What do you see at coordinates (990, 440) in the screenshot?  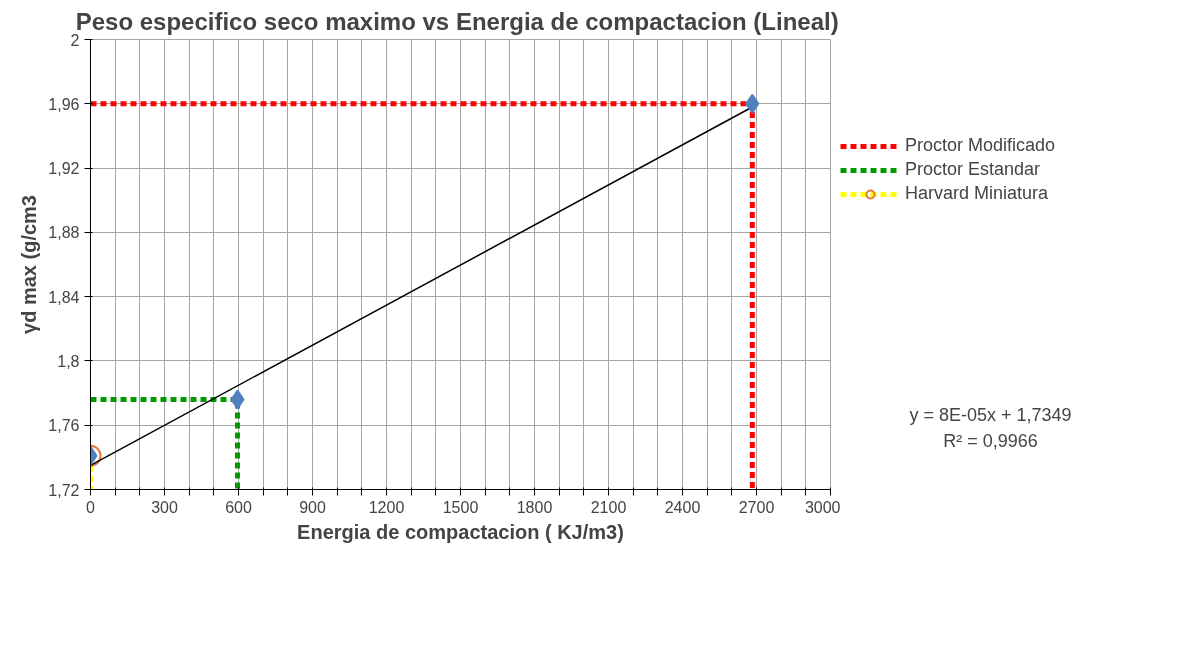 I see `text: R² = 0,9966` at bounding box center [990, 440].